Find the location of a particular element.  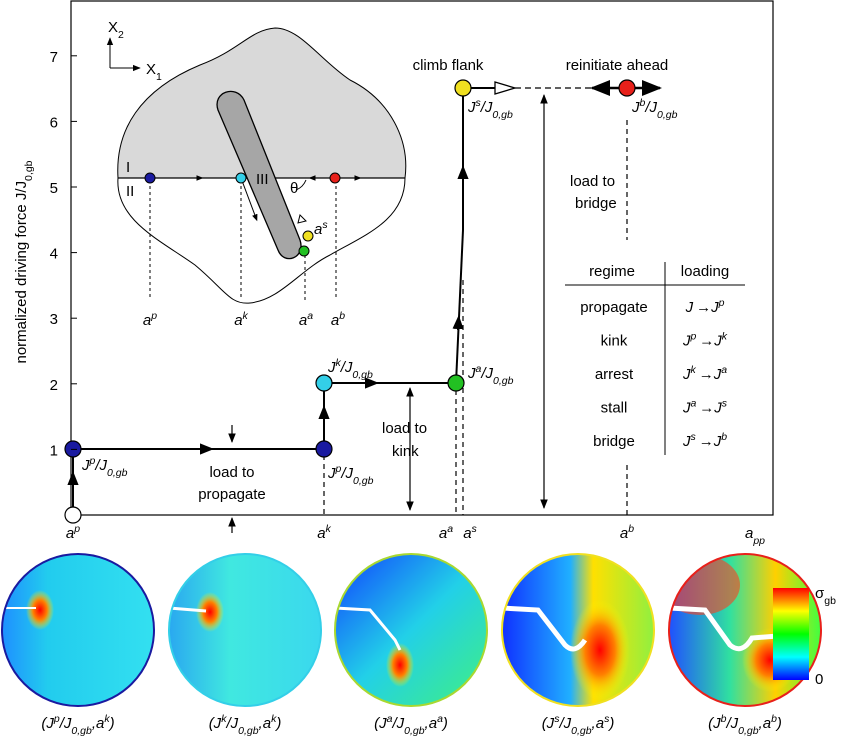

inset-tick: ab is located at coordinates (338, 319).